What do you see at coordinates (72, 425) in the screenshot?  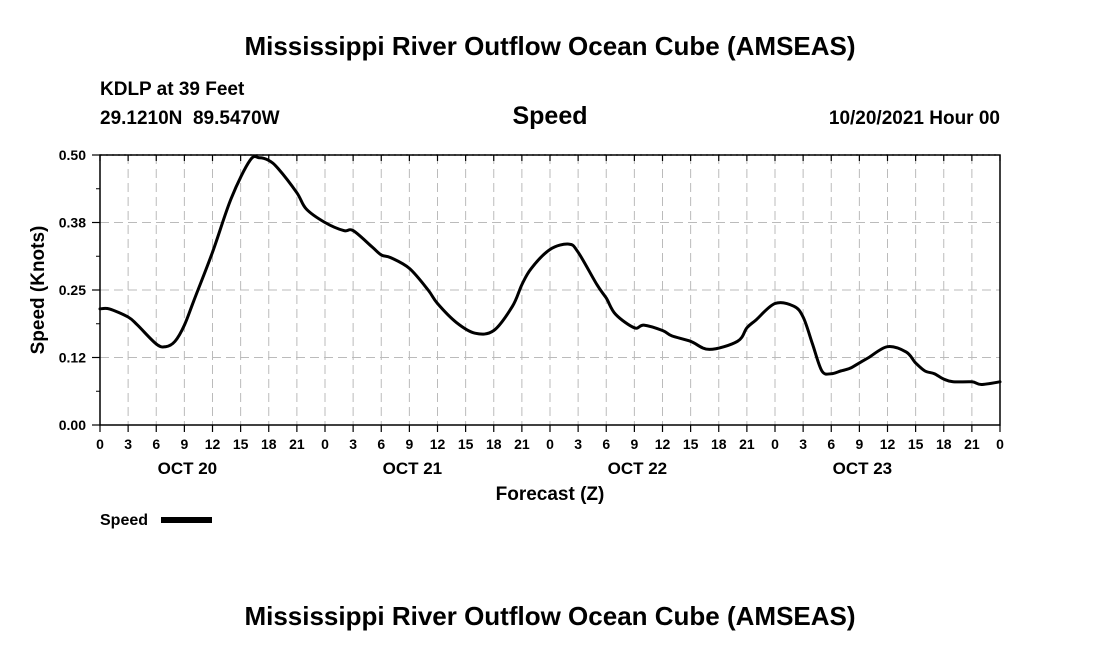 I see `y-tick-label: 0.00` at bounding box center [72, 425].